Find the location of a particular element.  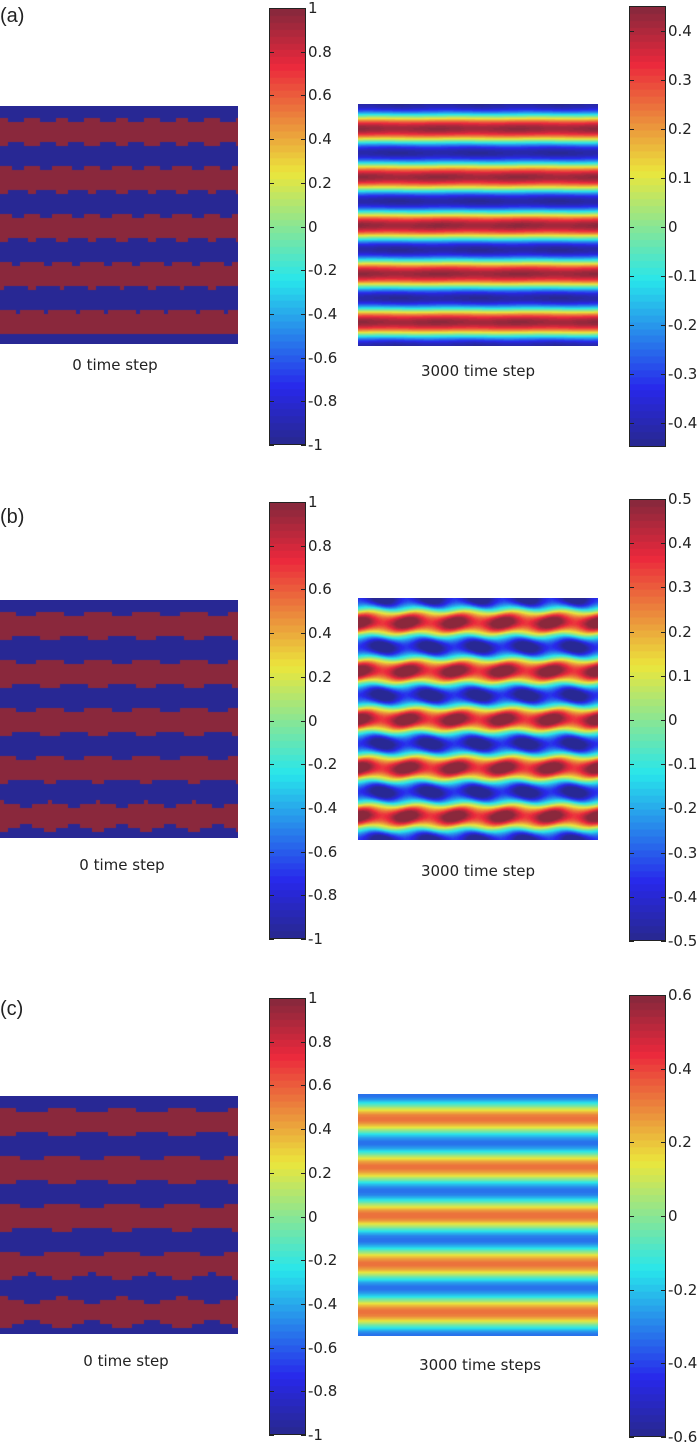

colorbar-tick-label: 0.3 is located at coordinates (680, 79).